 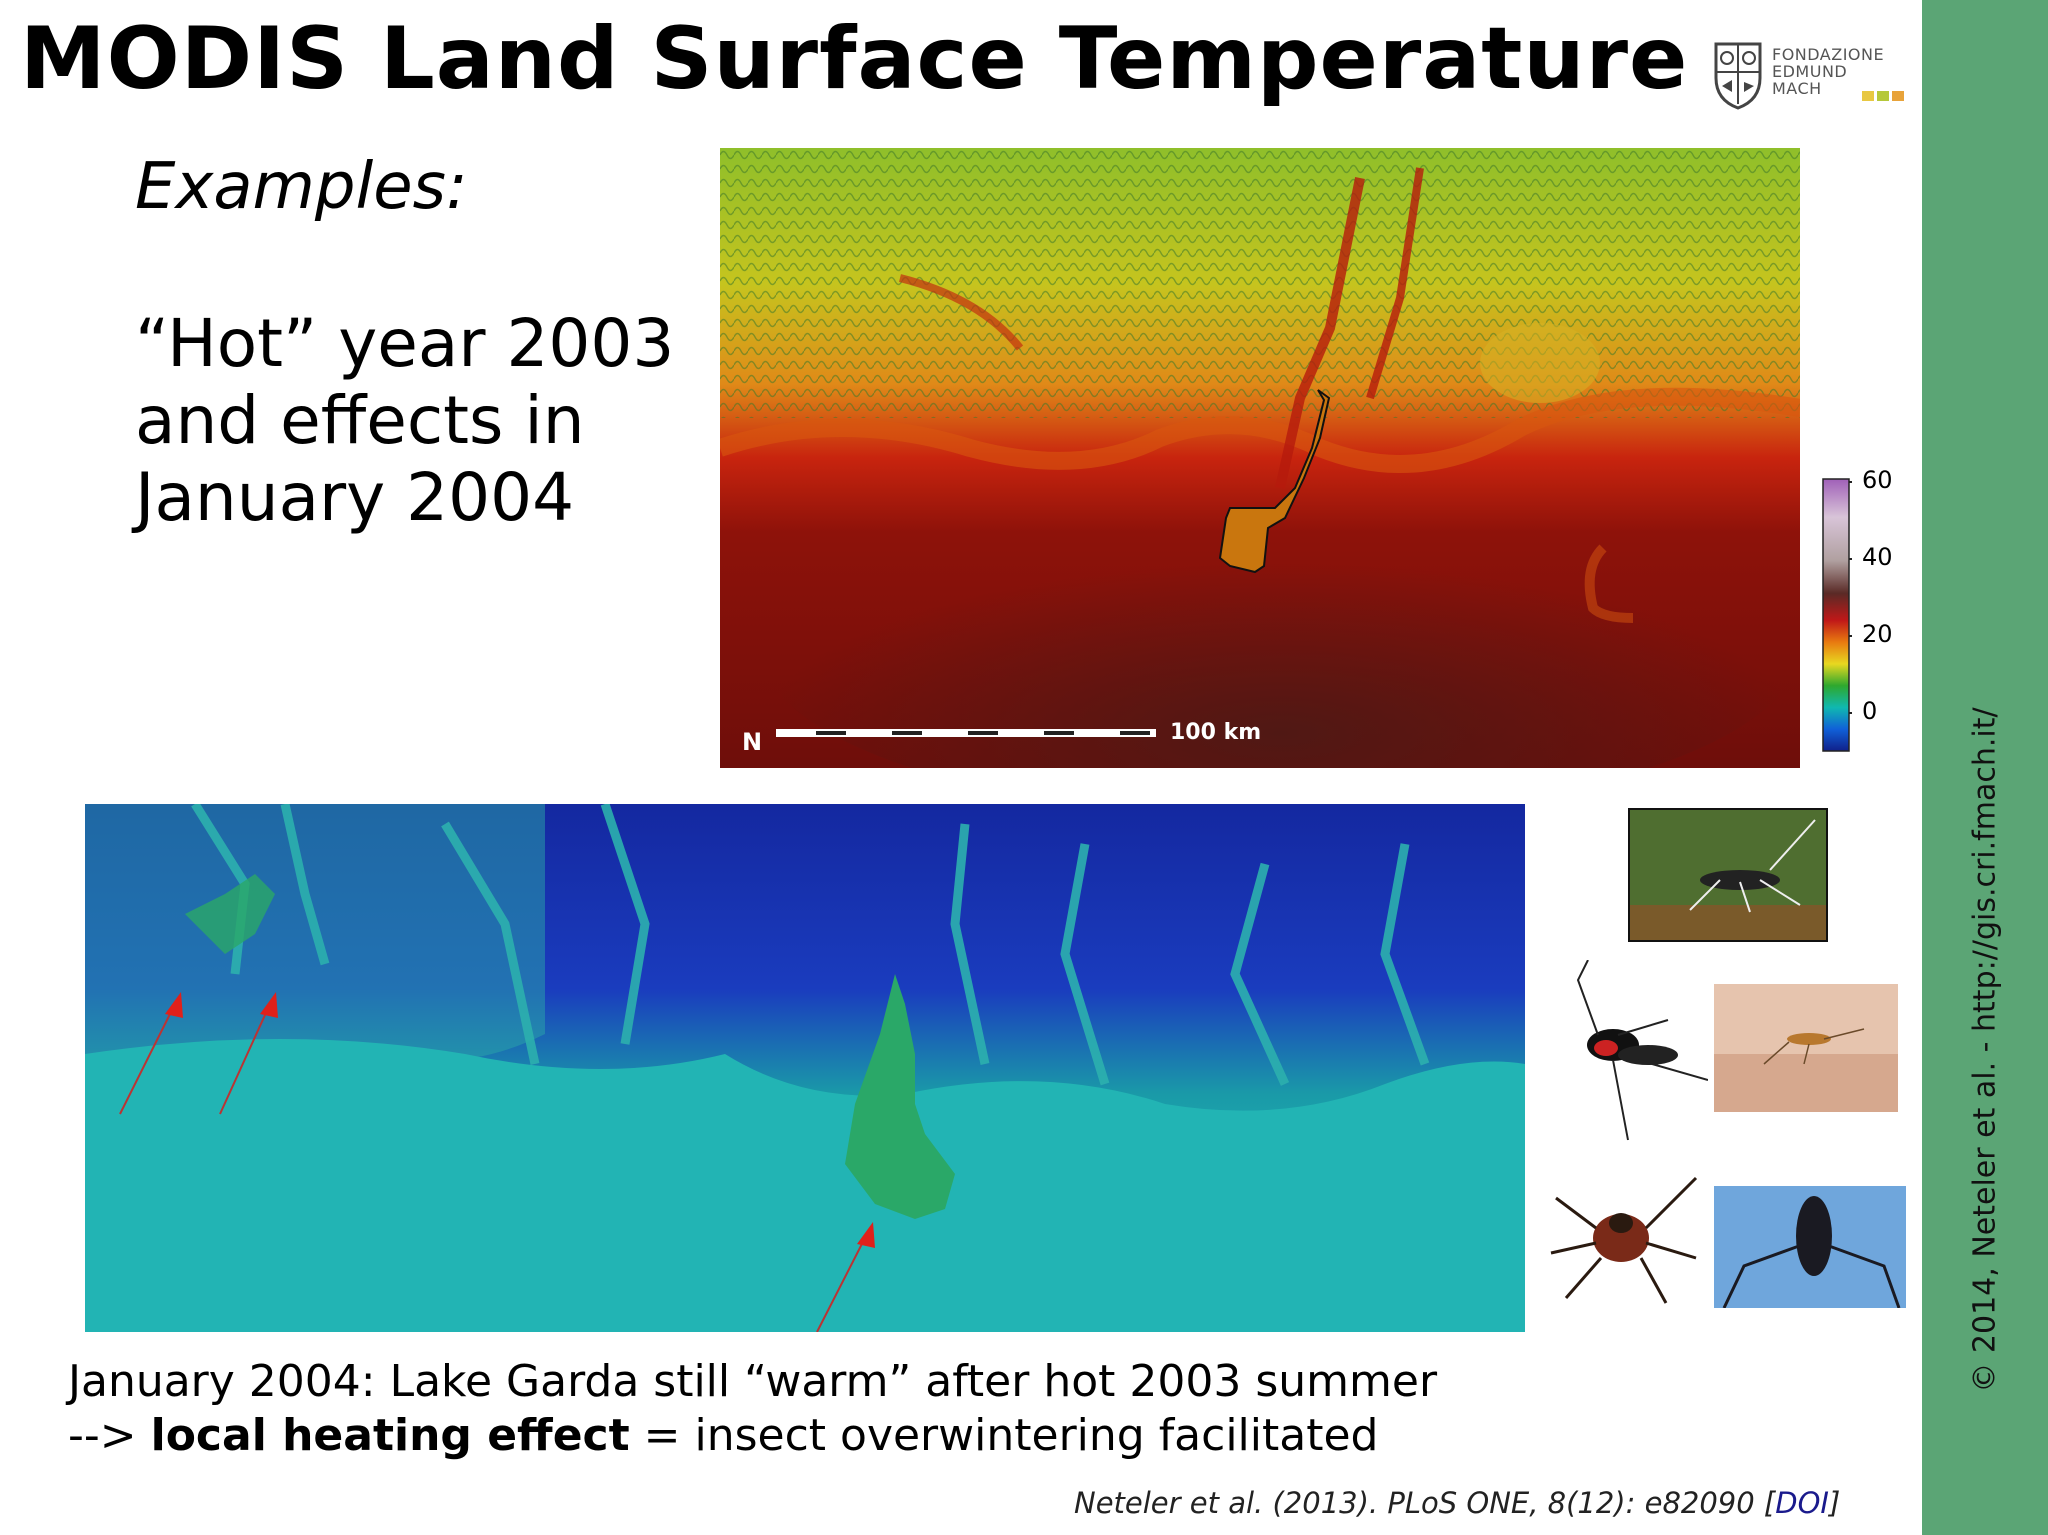 I want to click on logo-color-squares, so click(x=1884, y=95).